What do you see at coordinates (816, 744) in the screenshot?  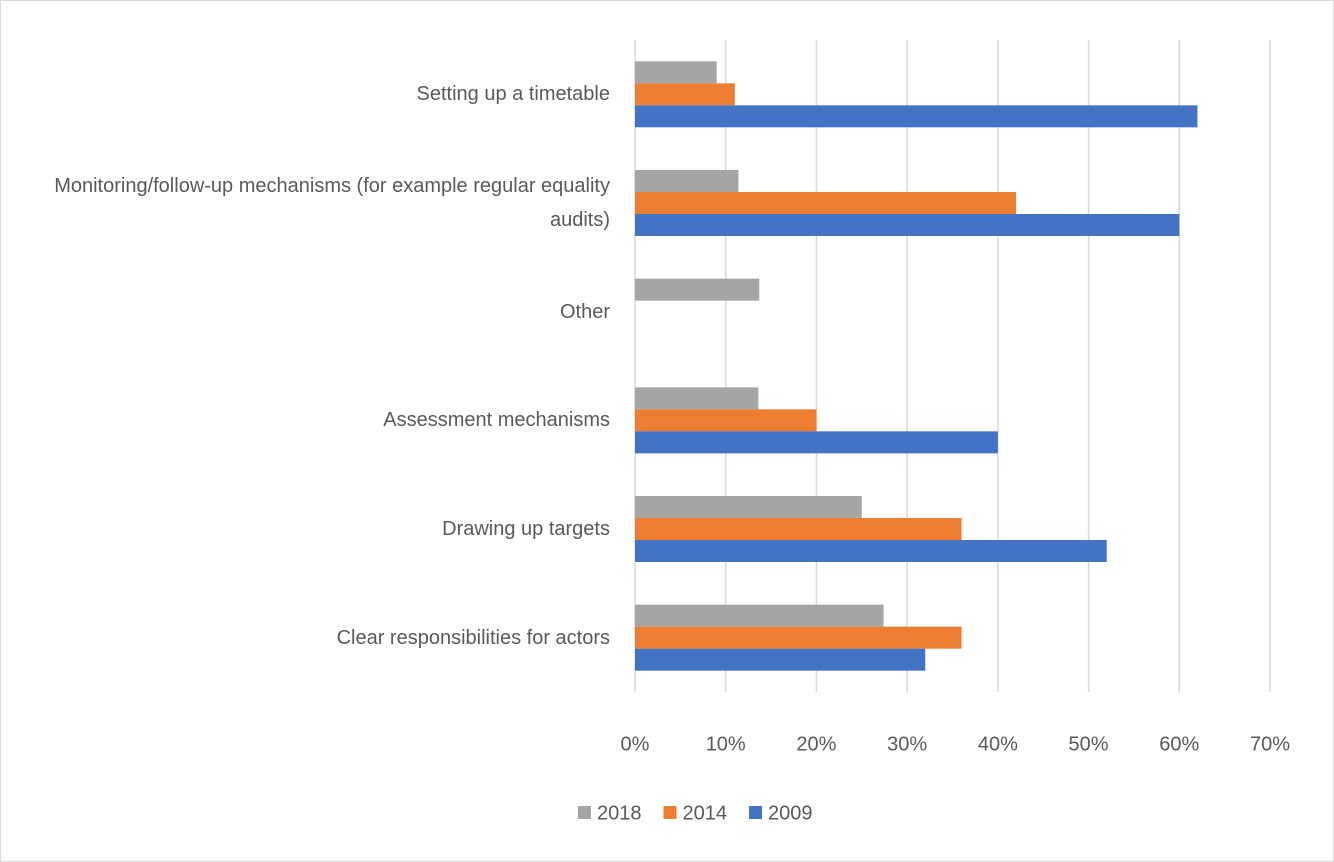 I see `x-tick-label: 20%` at bounding box center [816, 744].